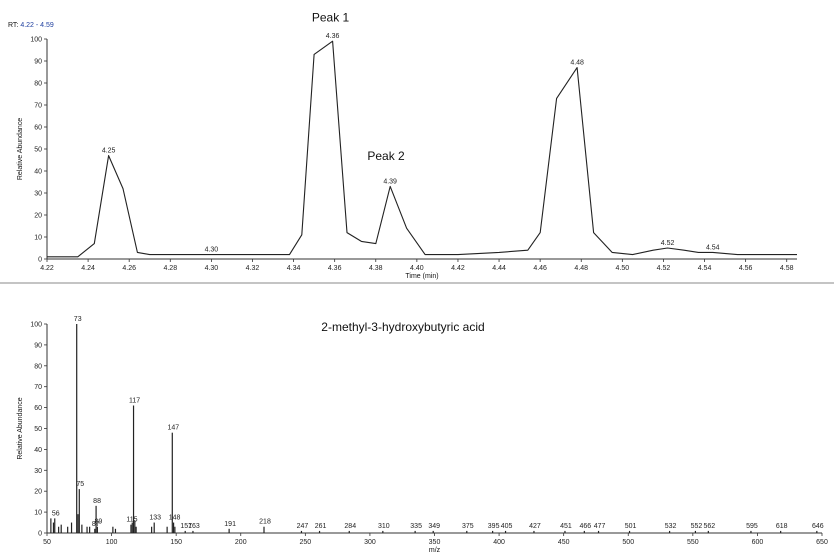  Describe the element at coordinates (230, 524) in the screenshot. I see `spectrum-peak-label: 191` at that location.